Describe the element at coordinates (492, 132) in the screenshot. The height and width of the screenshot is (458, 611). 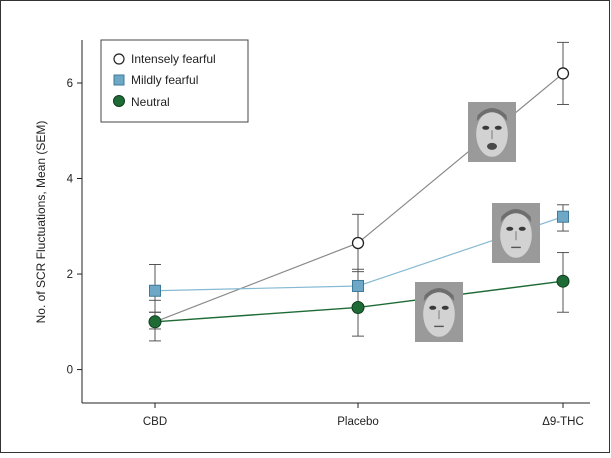
I see `face-image-intensely-fearful` at that location.